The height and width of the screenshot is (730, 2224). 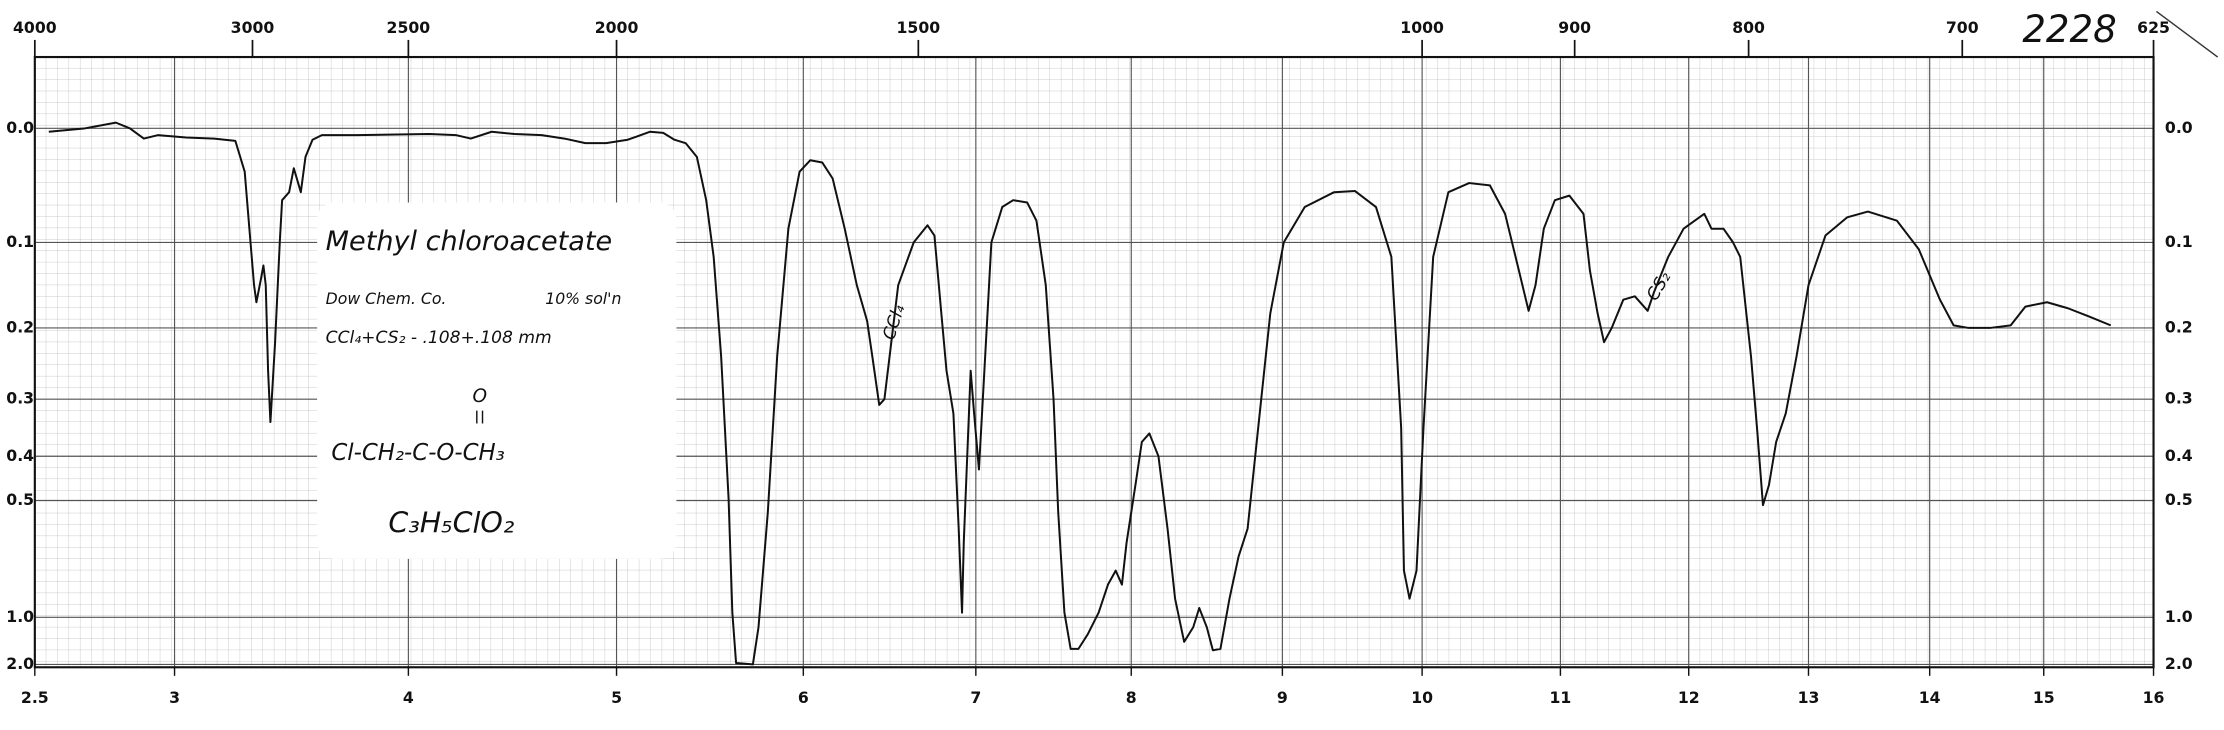 What do you see at coordinates (451, 523) in the screenshot?
I see `annotation: C₃H₅ClO₂` at bounding box center [451, 523].